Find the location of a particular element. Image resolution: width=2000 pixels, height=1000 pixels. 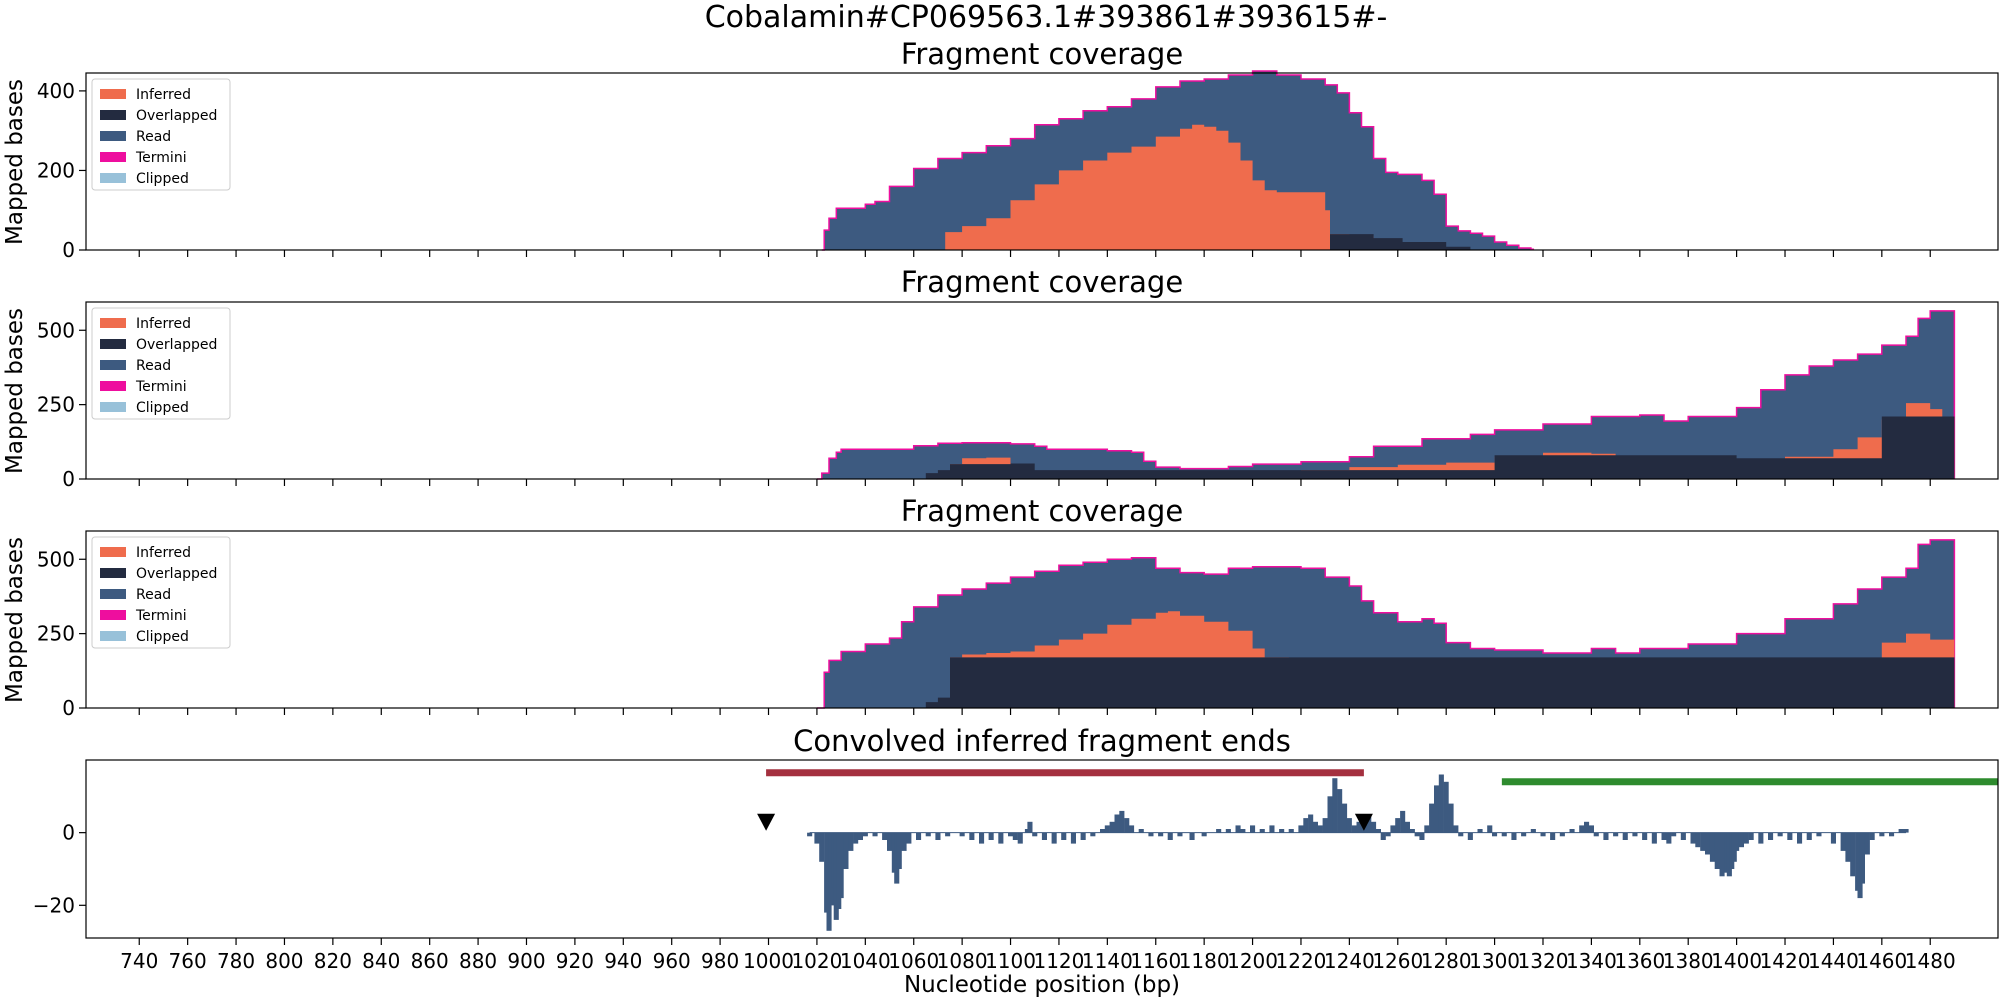

legend-swatch-overlapped is located at coordinates (113, 115).